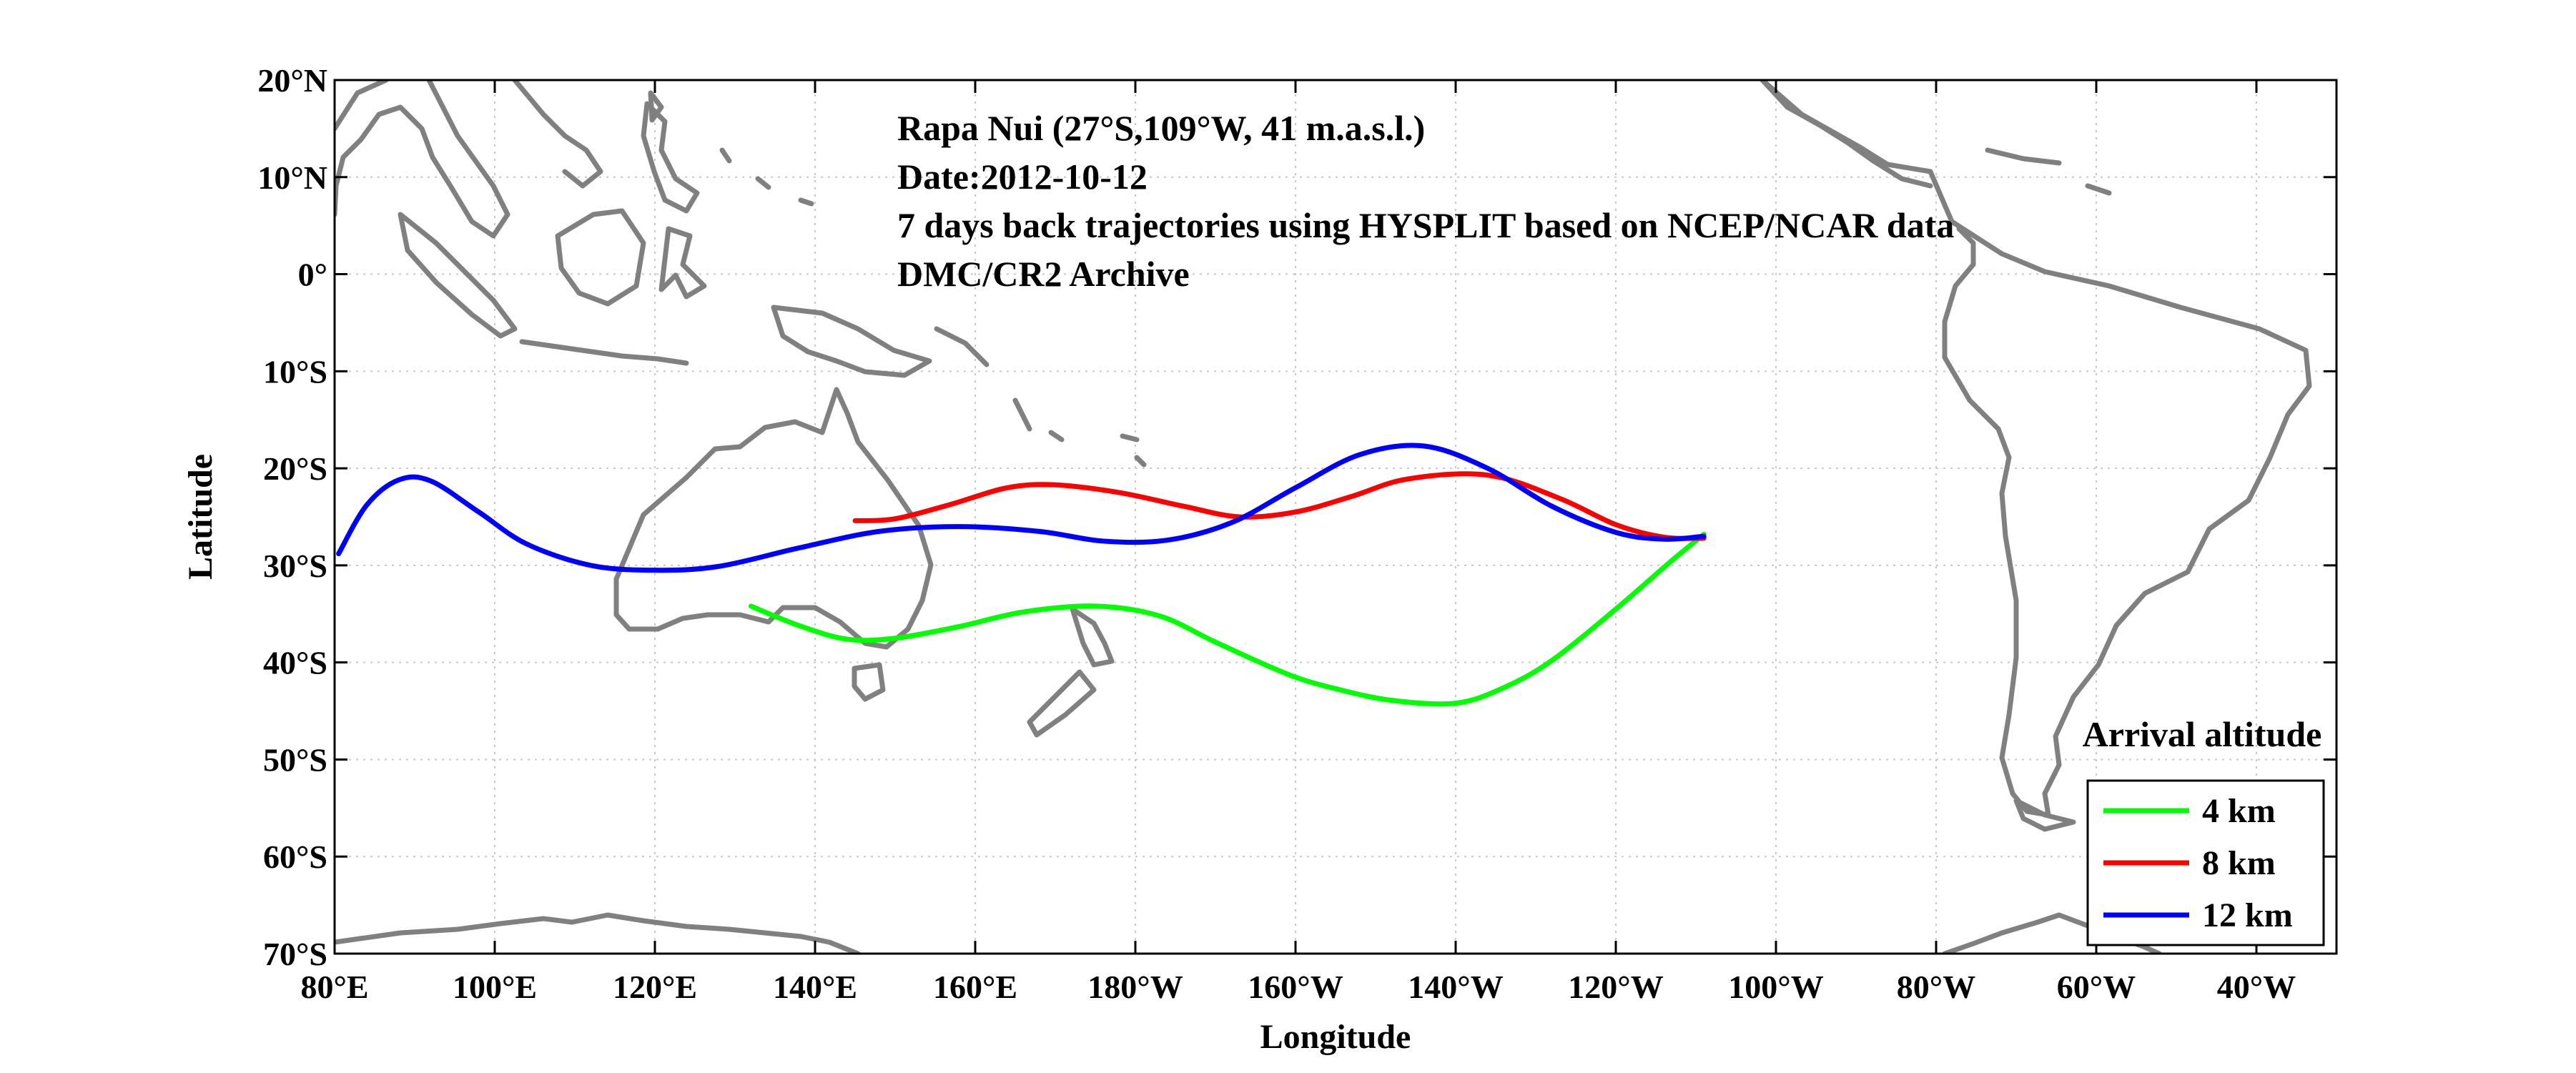 This screenshot has height=1073, width=2576. What do you see at coordinates (1455, 987) in the screenshot?
I see `x-tick-label: 140°W` at bounding box center [1455, 987].